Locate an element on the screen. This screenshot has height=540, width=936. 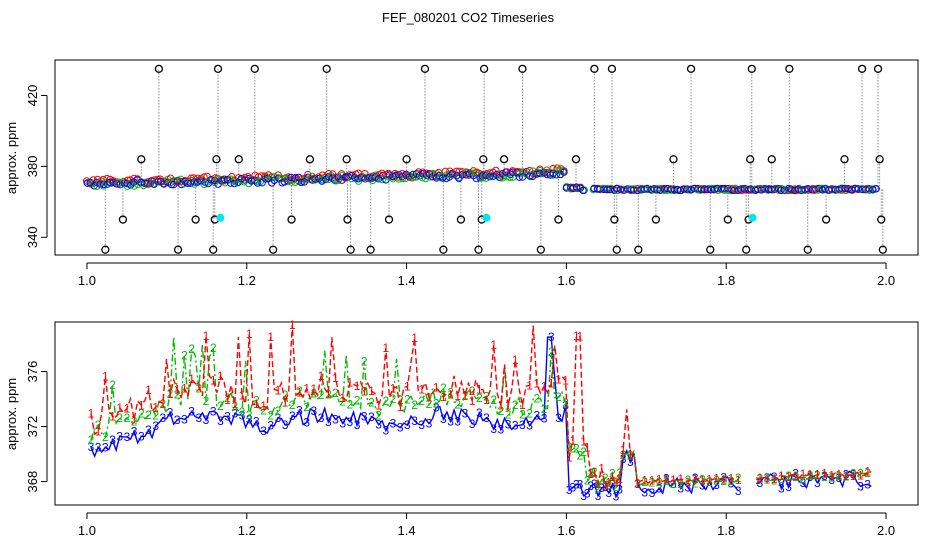
calibration-point is located at coordinates (752, 217).